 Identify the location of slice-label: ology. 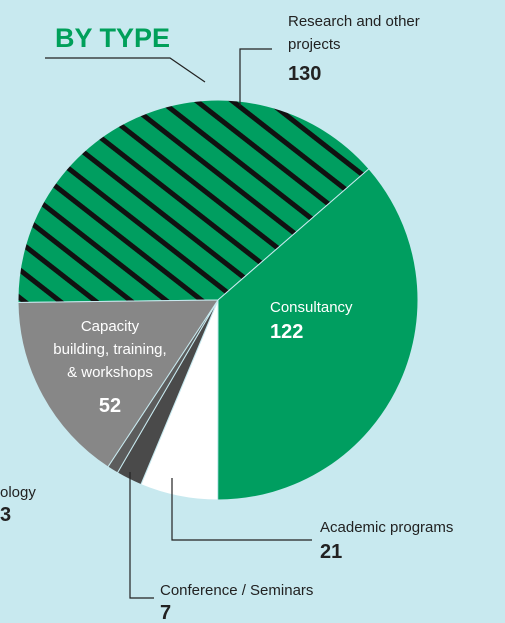
(18, 492).